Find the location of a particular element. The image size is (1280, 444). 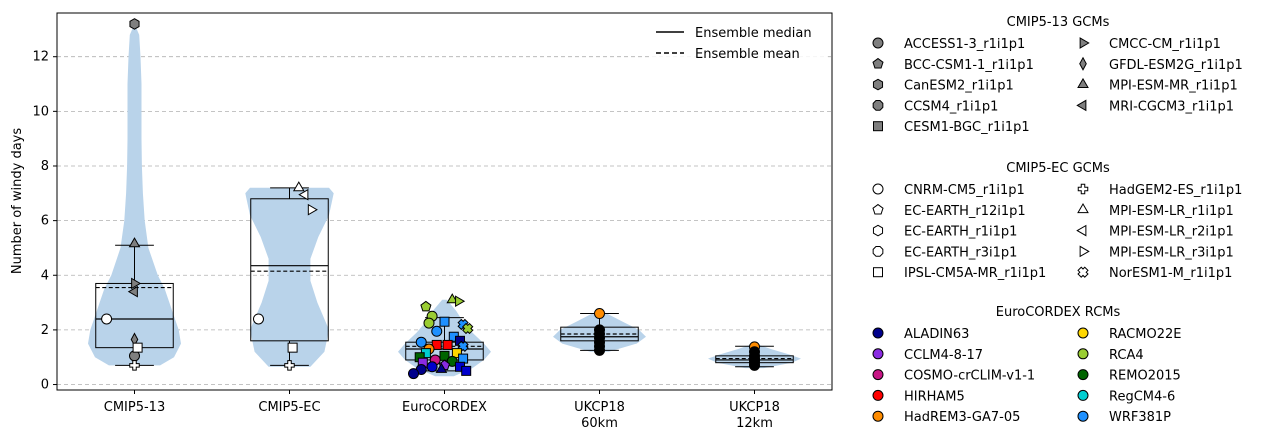

legend-label: BCC-CSM1-1_r1i1p1 is located at coordinates (969, 65).